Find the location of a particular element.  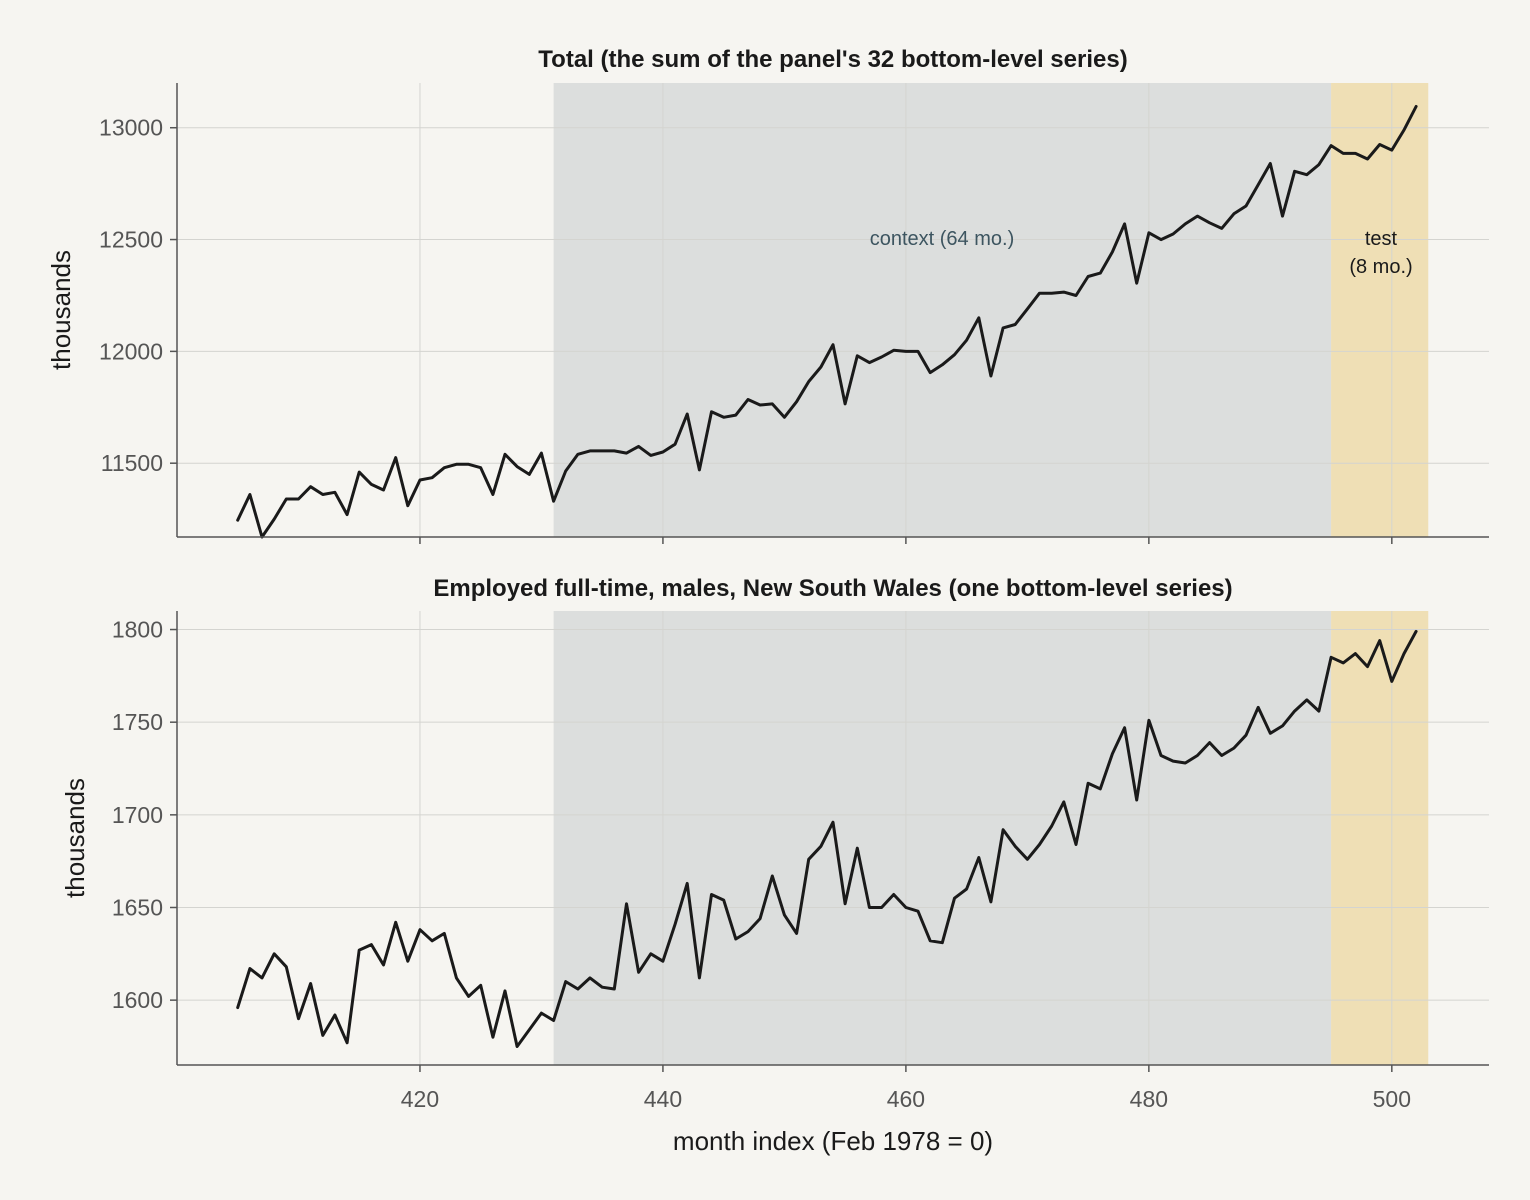

test-region-label-line-2: (8 mo.) is located at coordinates (1380, 267).